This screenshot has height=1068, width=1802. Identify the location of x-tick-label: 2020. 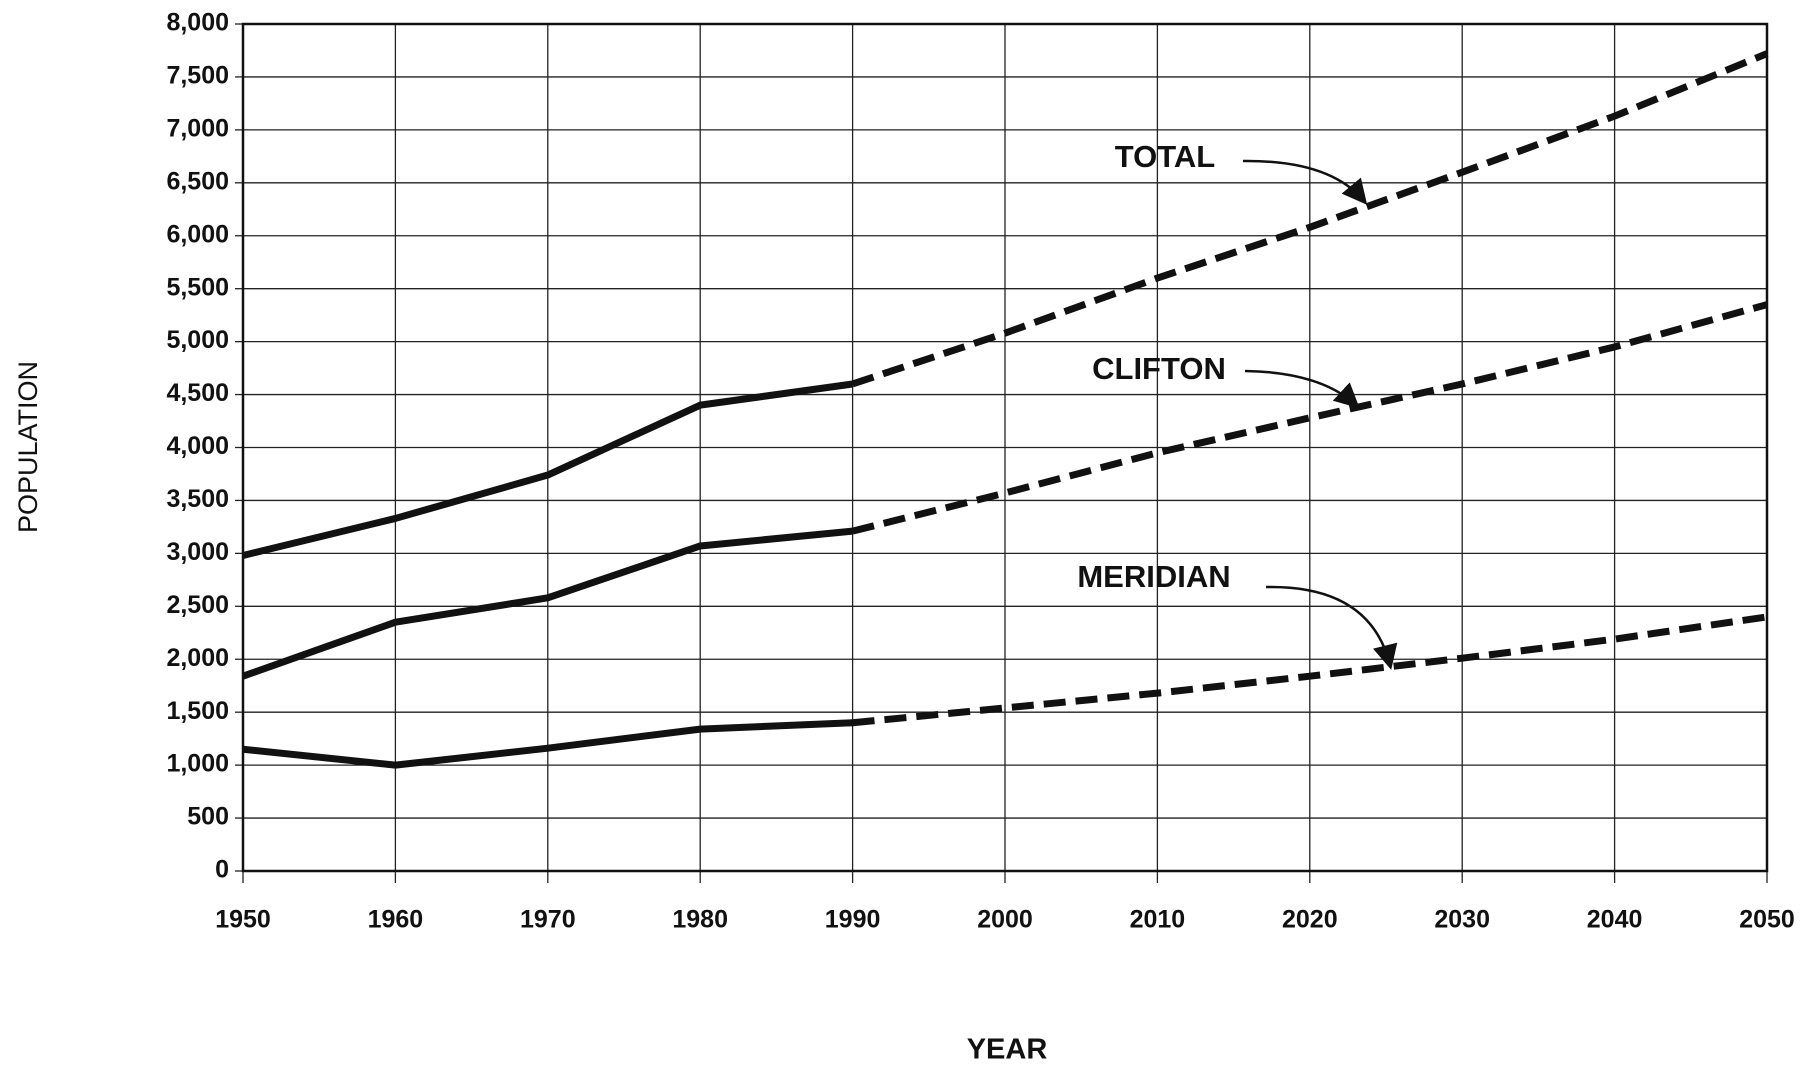
(1310, 920).